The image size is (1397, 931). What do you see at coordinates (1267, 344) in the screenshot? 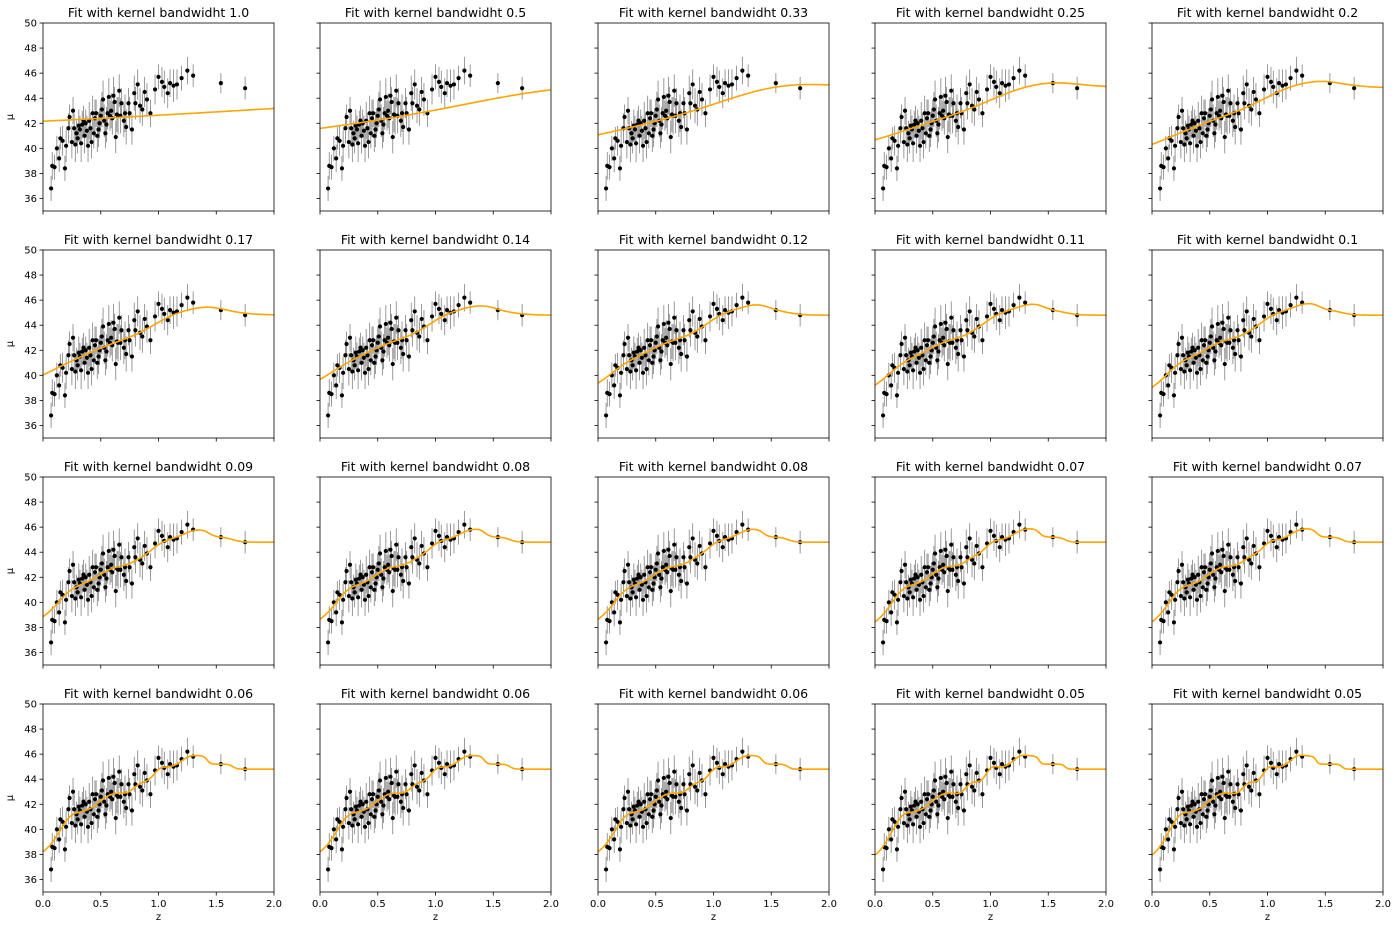
I see `plot-area` at bounding box center [1267, 344].